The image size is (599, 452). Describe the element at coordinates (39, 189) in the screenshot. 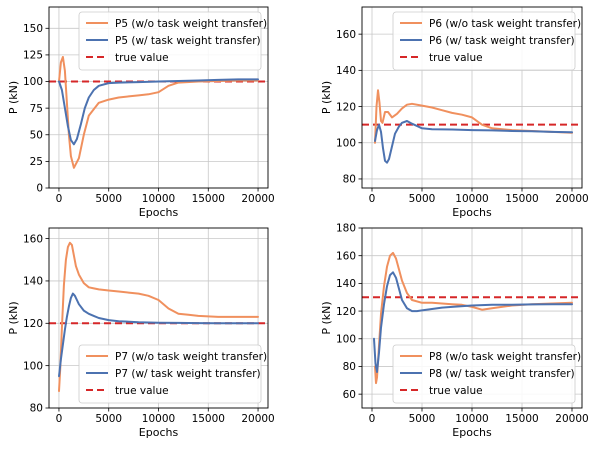

I see `y-tick-label: 0` at that location.